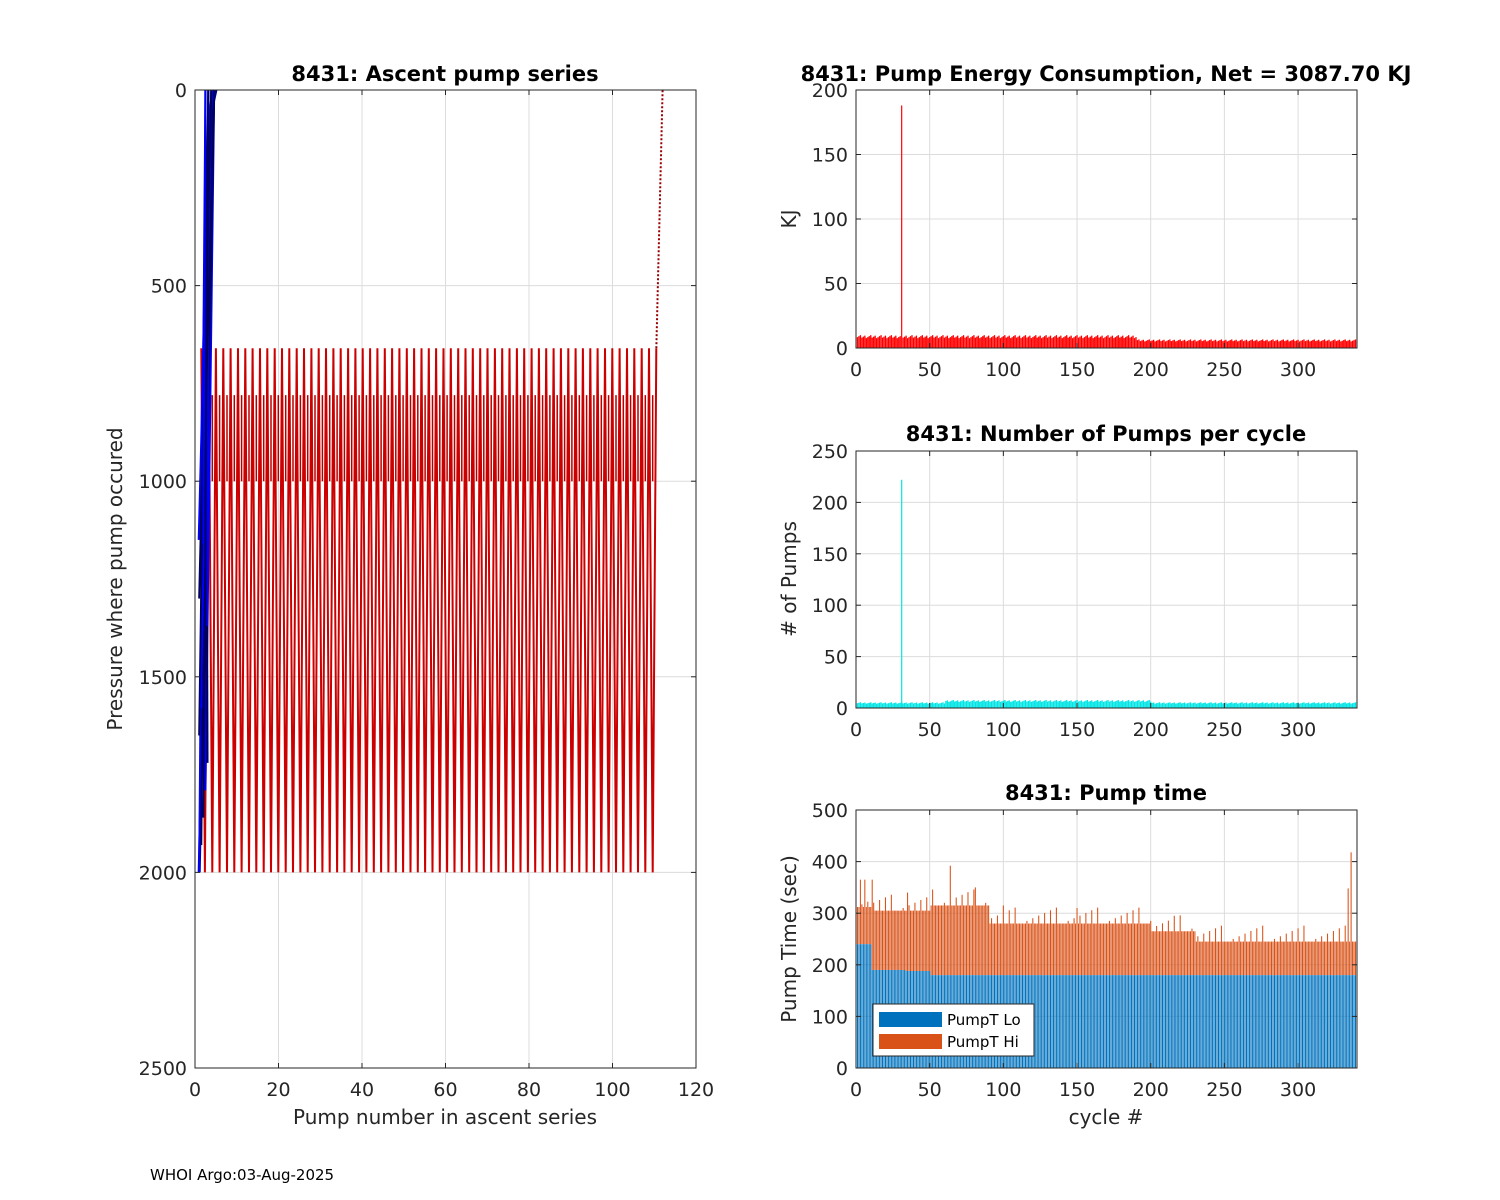  I want to click on y-tick-label: 200, so click(830, 966).